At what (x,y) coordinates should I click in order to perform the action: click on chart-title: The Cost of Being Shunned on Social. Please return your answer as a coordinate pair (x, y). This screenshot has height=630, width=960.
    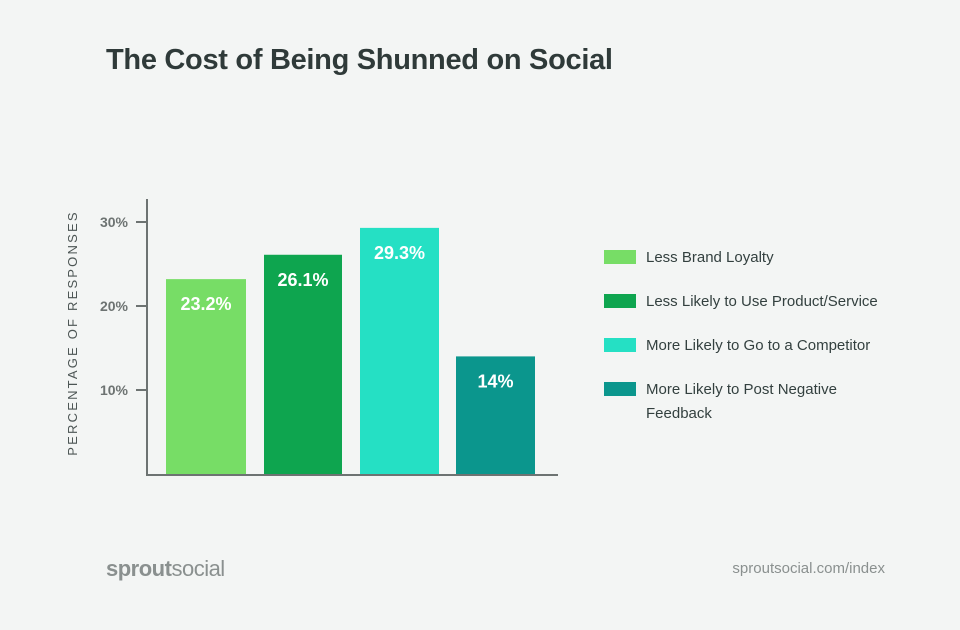
    Looking at the image, I should click on (359, 60).